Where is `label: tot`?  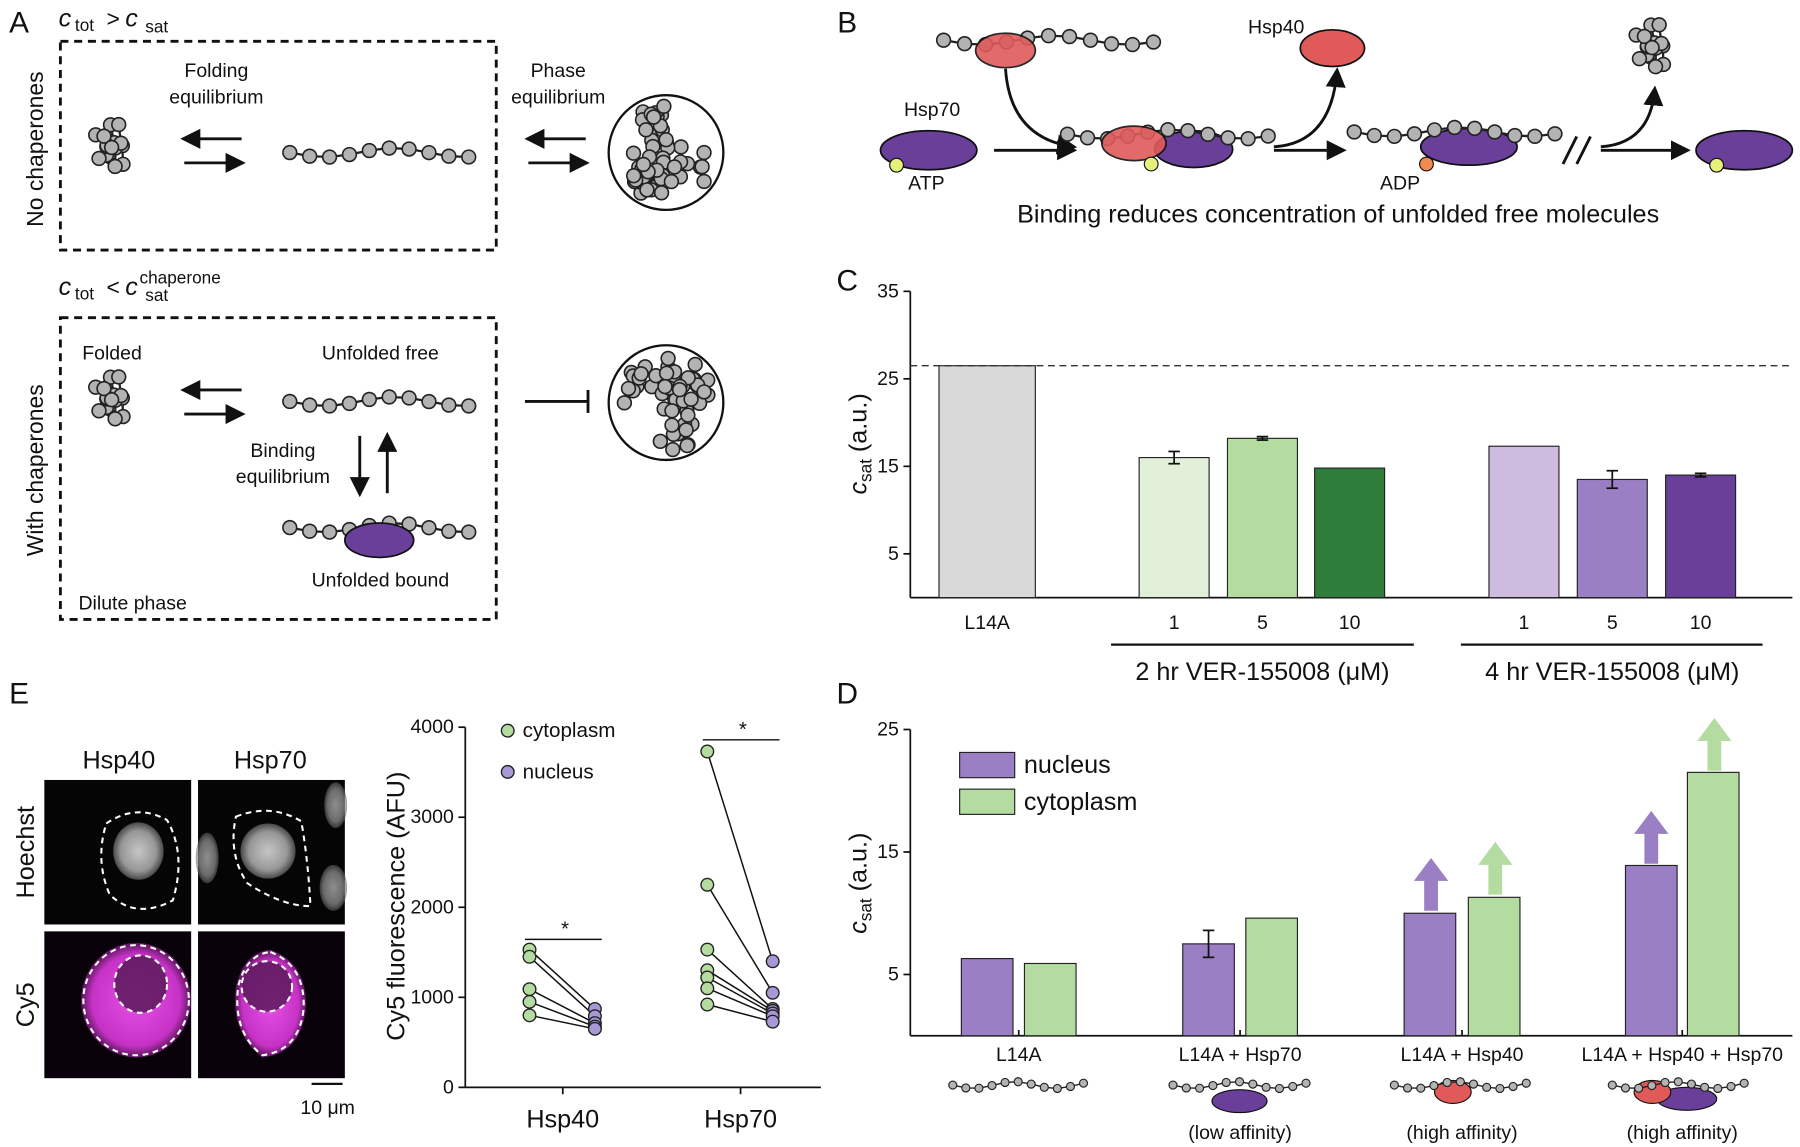 label: tot is located at coordinates (84, 294).